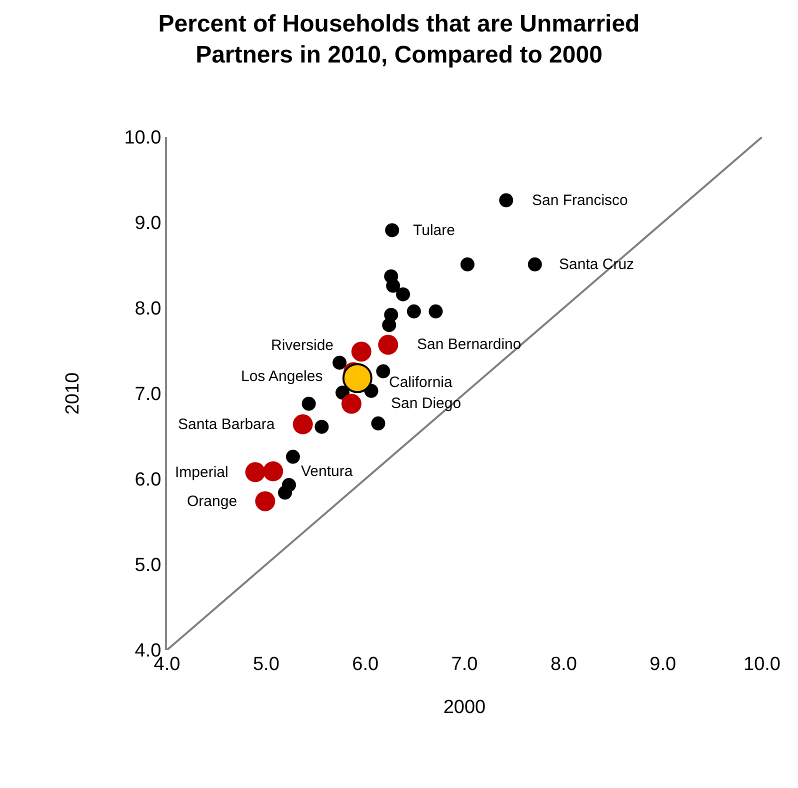 The width and height of the screenshot is (798, 788). Describe the element at coordinates (399, 39) in the screenshot. I see `chart-title: Percent of Households that are Unmarried Partners in 2010, Compared to 2000` at that location.